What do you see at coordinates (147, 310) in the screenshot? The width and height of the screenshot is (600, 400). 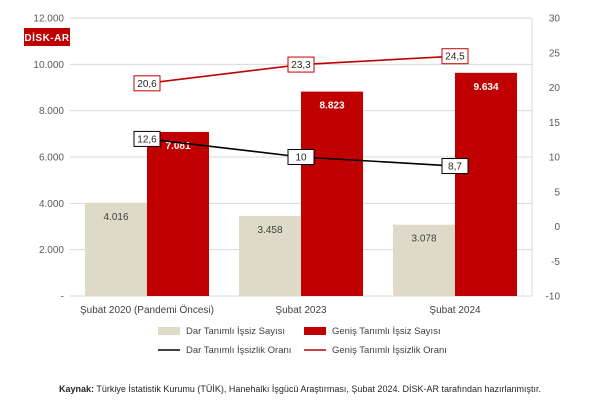 I see `x-category-label: Şubat 2020 (Pandemi Öncesi)` at bounding box center [147, 310].